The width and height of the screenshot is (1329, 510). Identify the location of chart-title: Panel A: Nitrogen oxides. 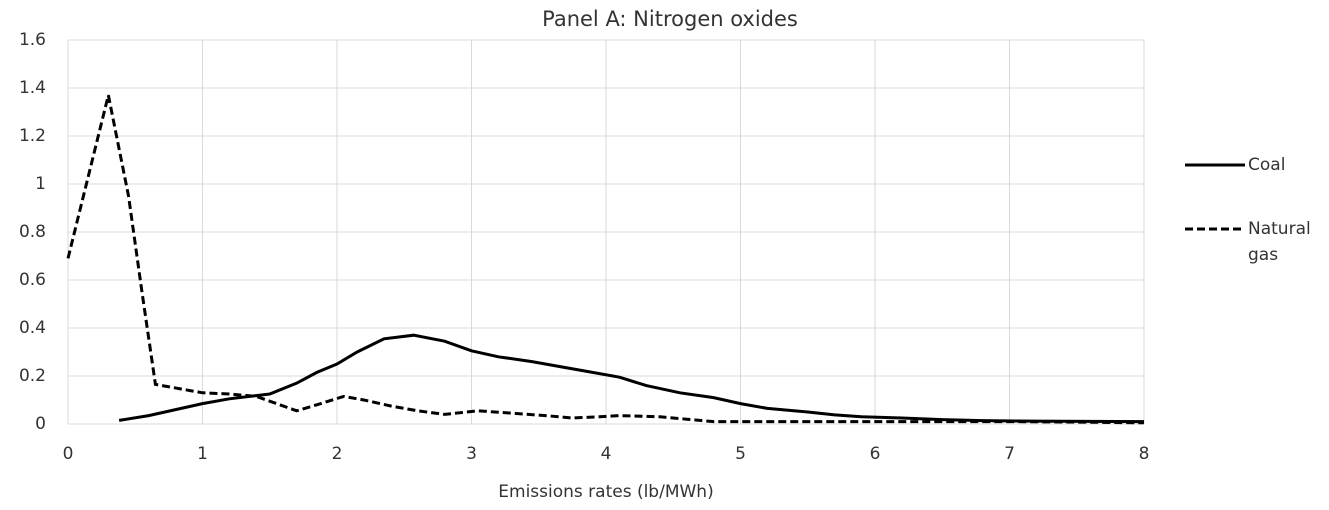
(670, 19).